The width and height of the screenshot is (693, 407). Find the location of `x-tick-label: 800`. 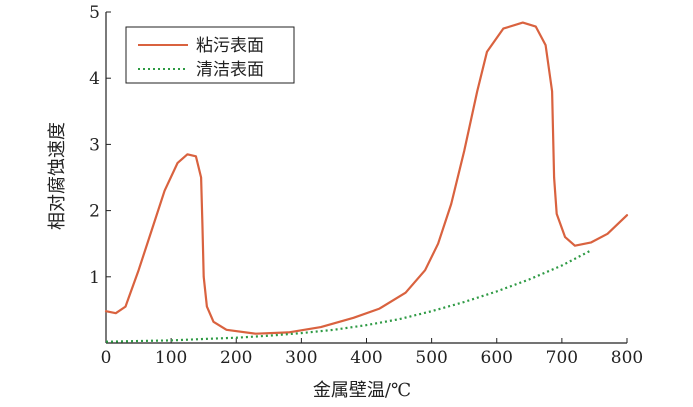

x-tick-label: 800 is located at coordinates (627, 358).